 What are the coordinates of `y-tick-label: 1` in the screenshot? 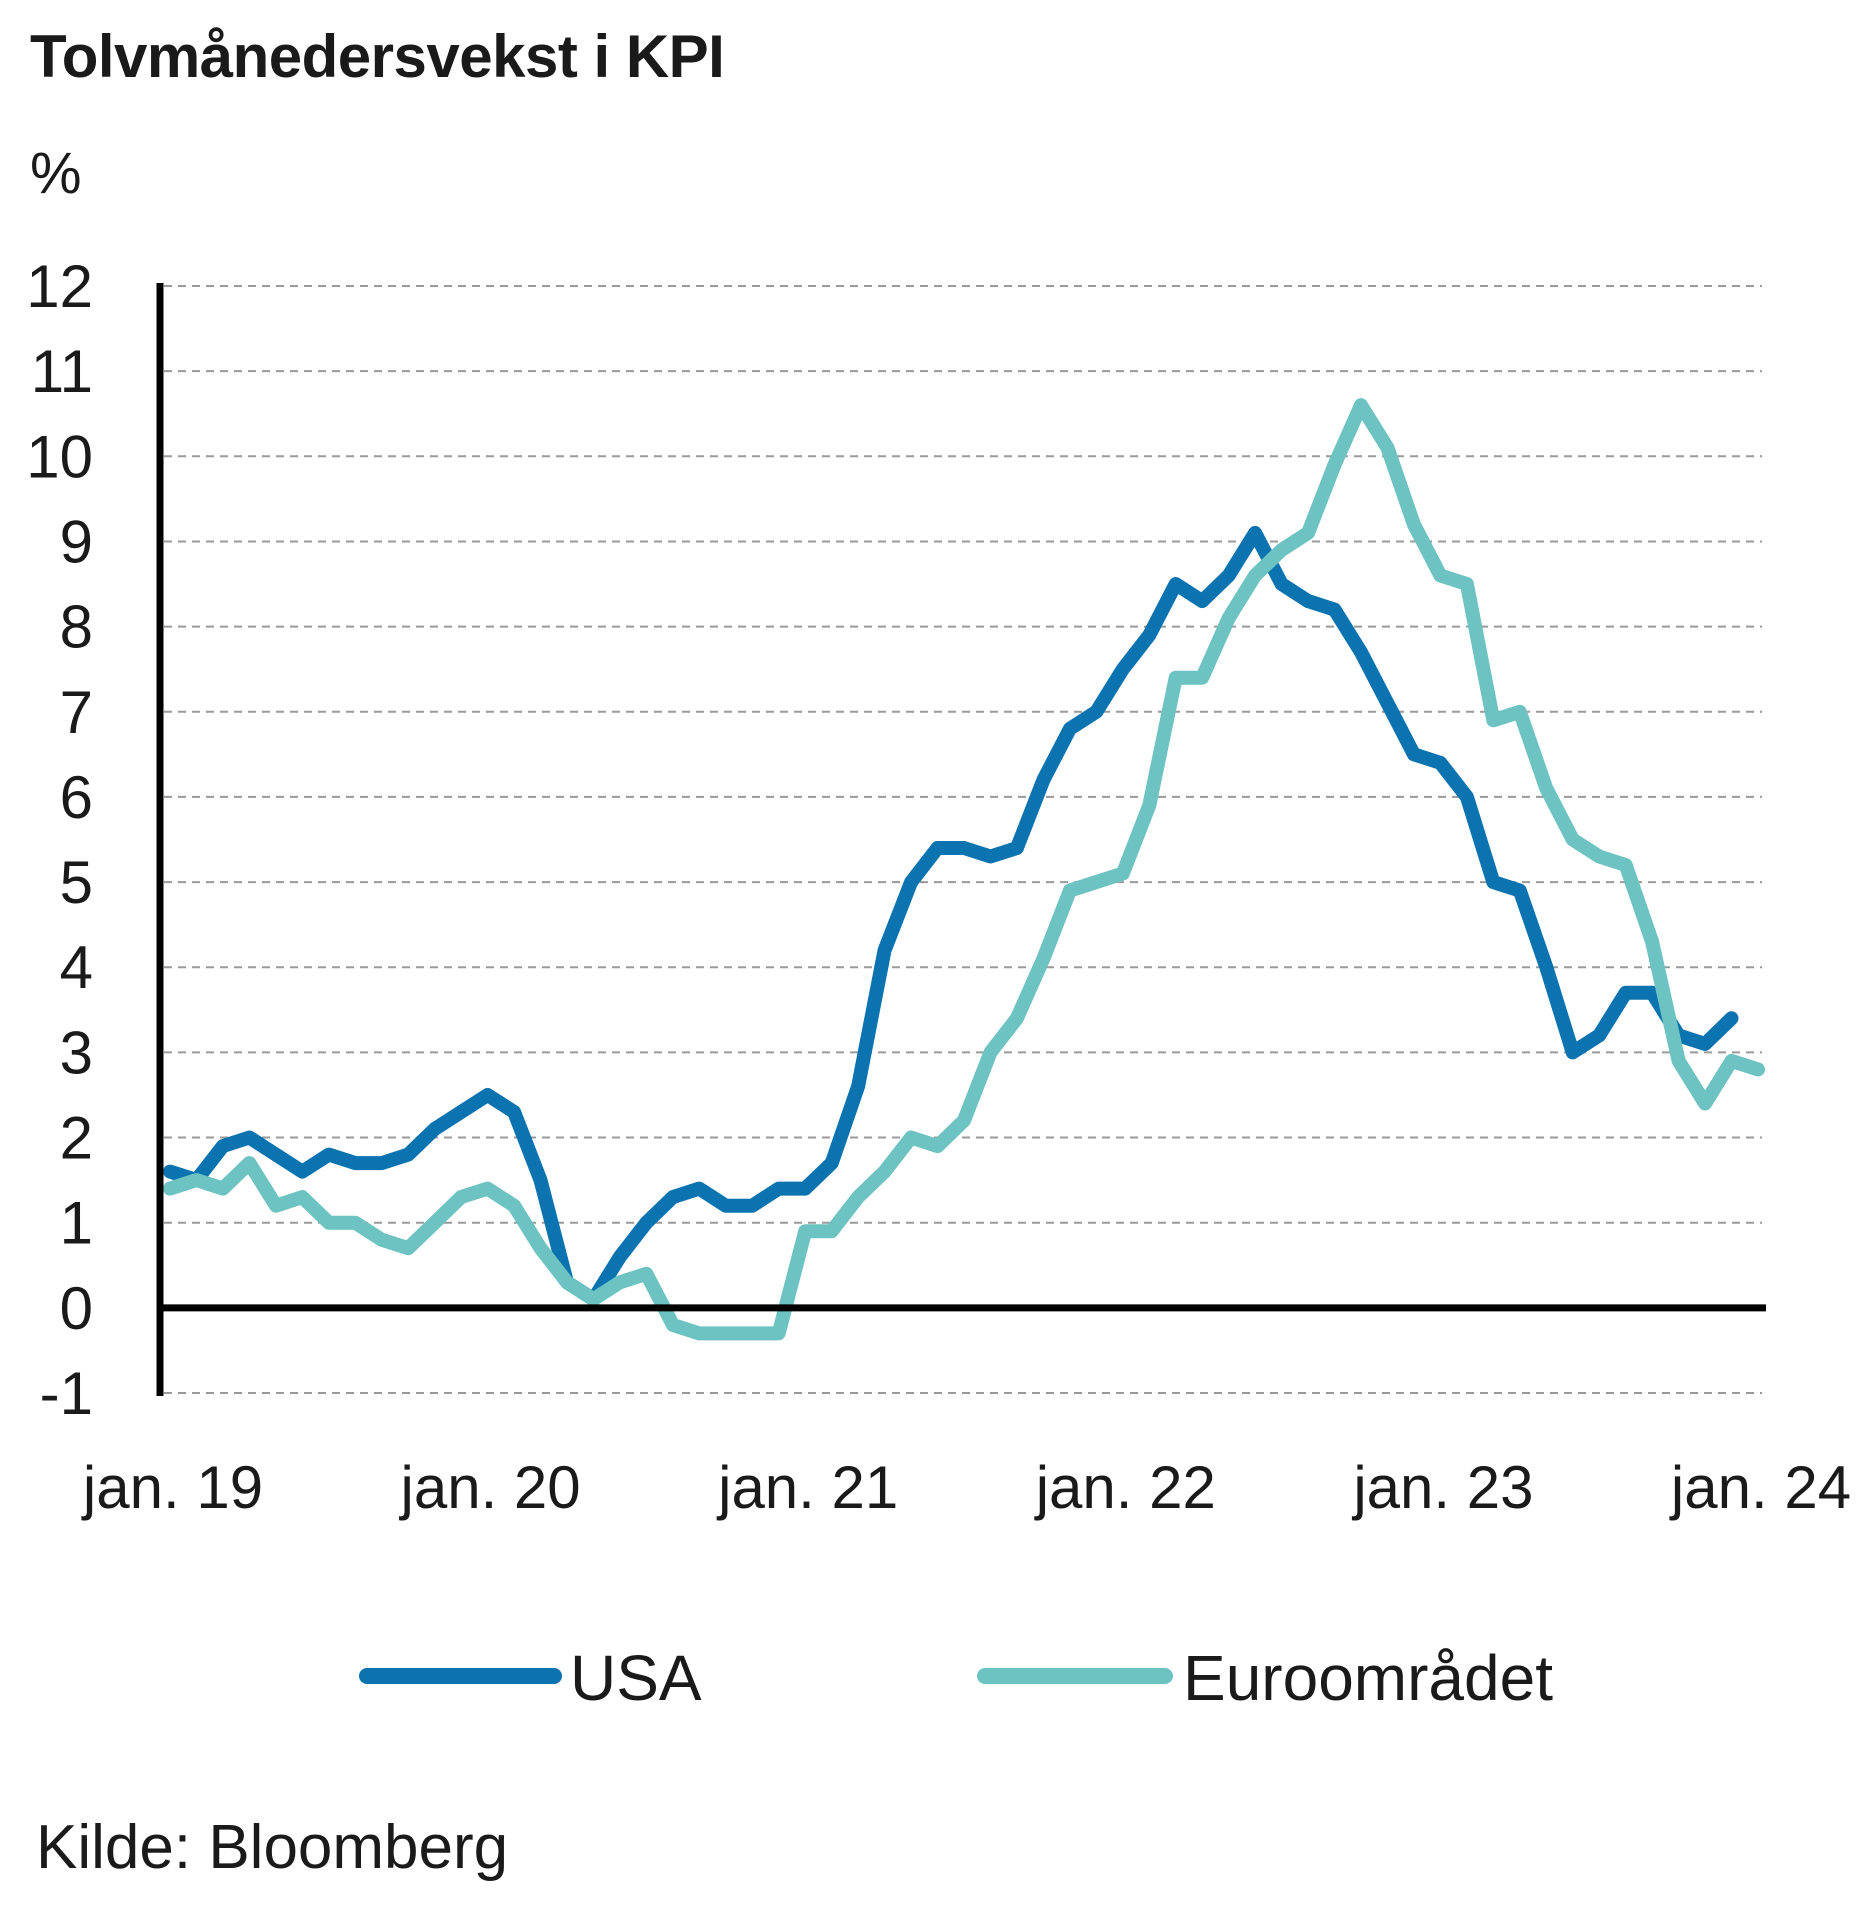 It's located at (76, 1223).